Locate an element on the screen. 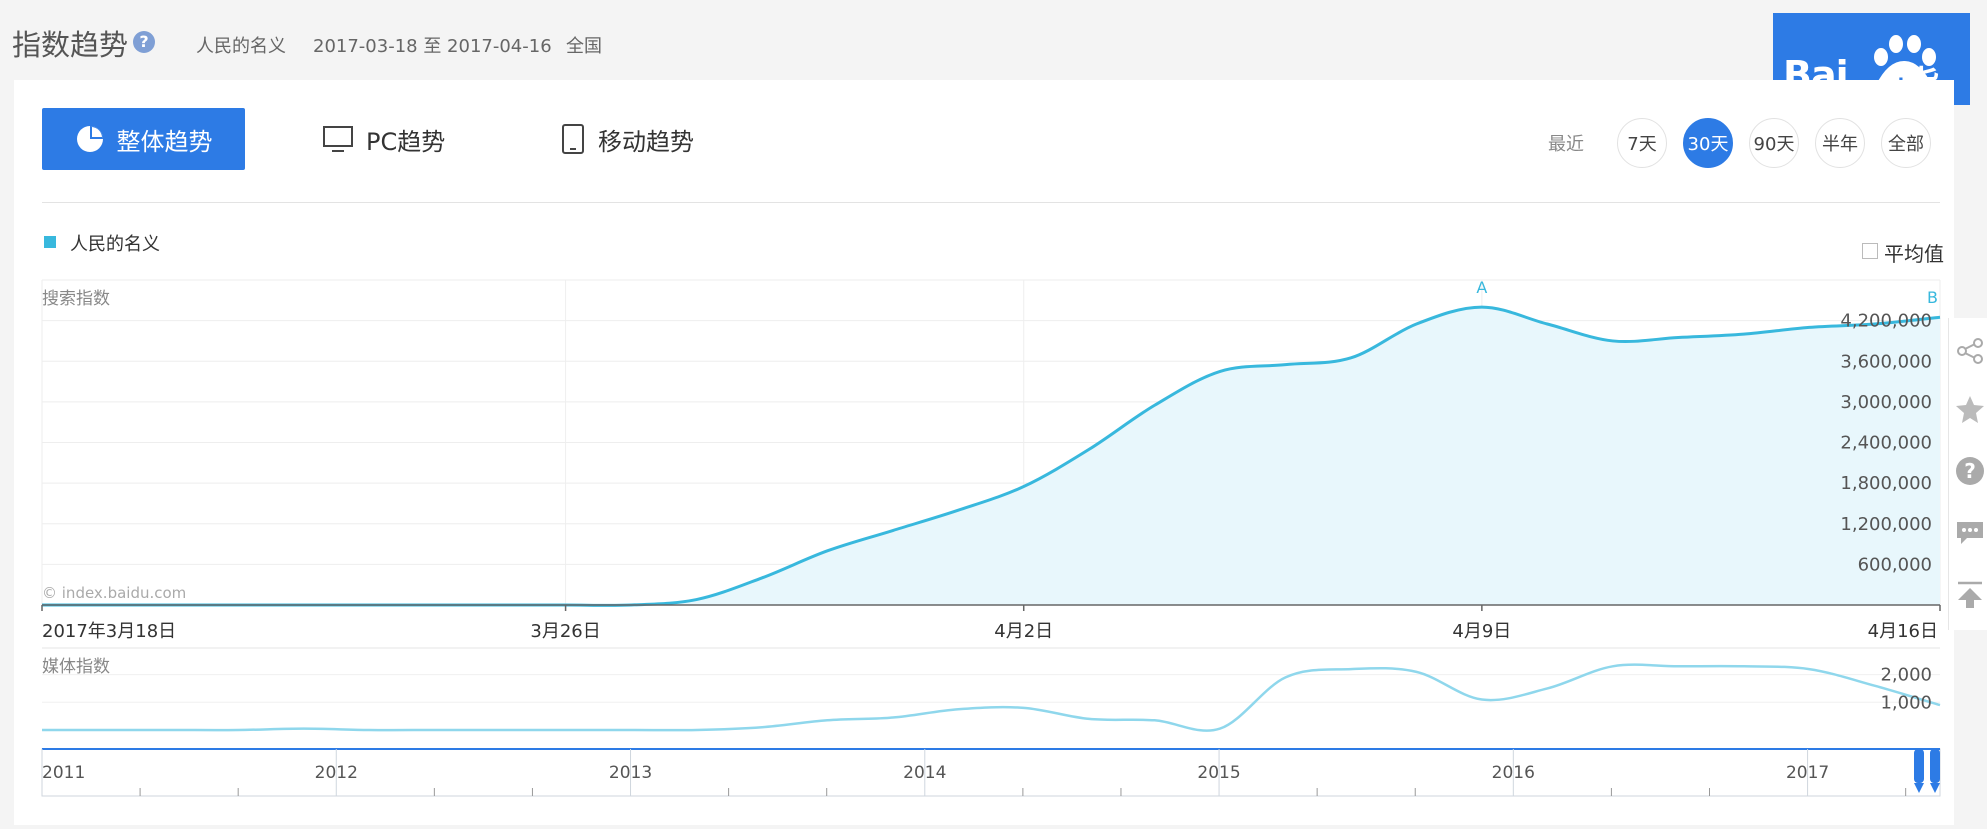 The height and width of the screenshot is (829, 1987). timeline-year-label: 2016 is located at coordinates (1513, 773).